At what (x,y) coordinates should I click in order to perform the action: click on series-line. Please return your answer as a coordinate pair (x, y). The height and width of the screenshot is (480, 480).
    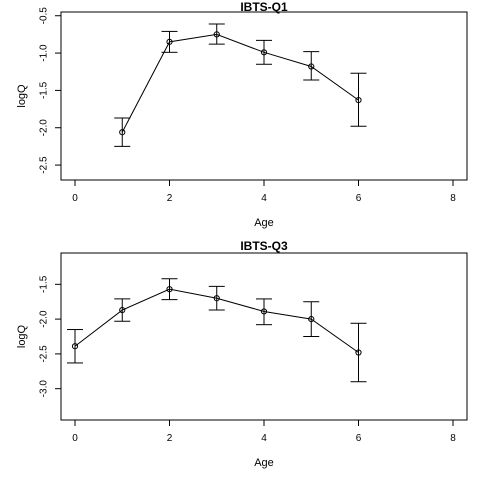
    Looking at the image, I should click on (240, 83).